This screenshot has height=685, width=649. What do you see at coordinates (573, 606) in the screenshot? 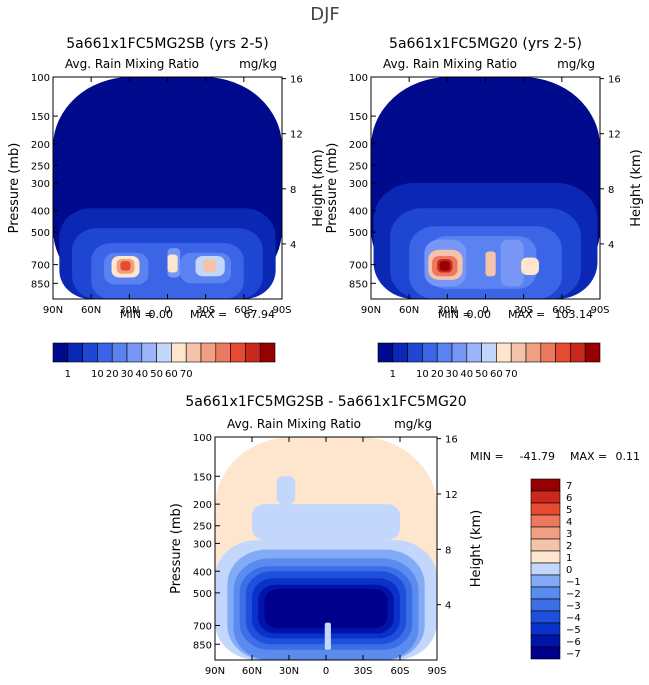
I see `colorbar-label: −3` at bounding box center [573, 606].